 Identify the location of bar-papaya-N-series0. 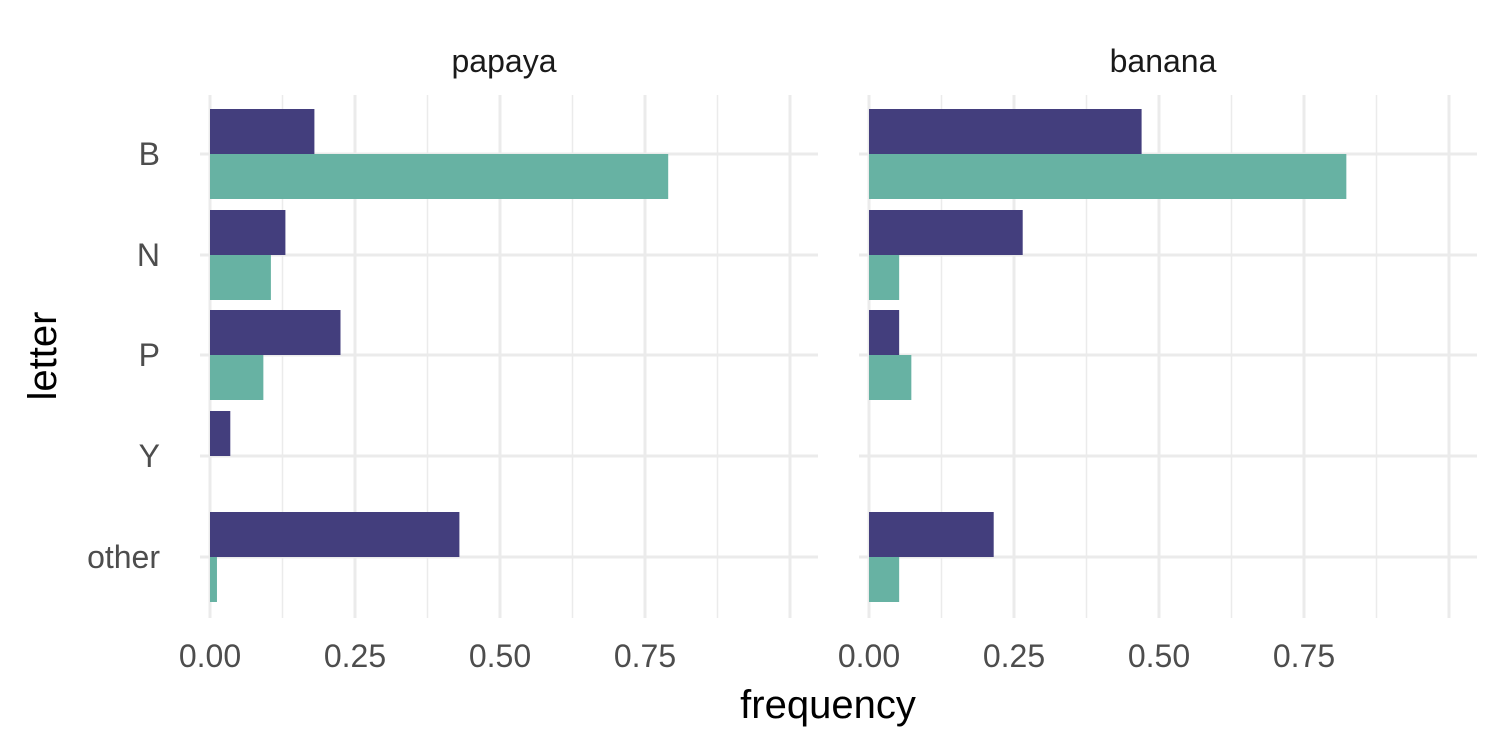
(248, 232).